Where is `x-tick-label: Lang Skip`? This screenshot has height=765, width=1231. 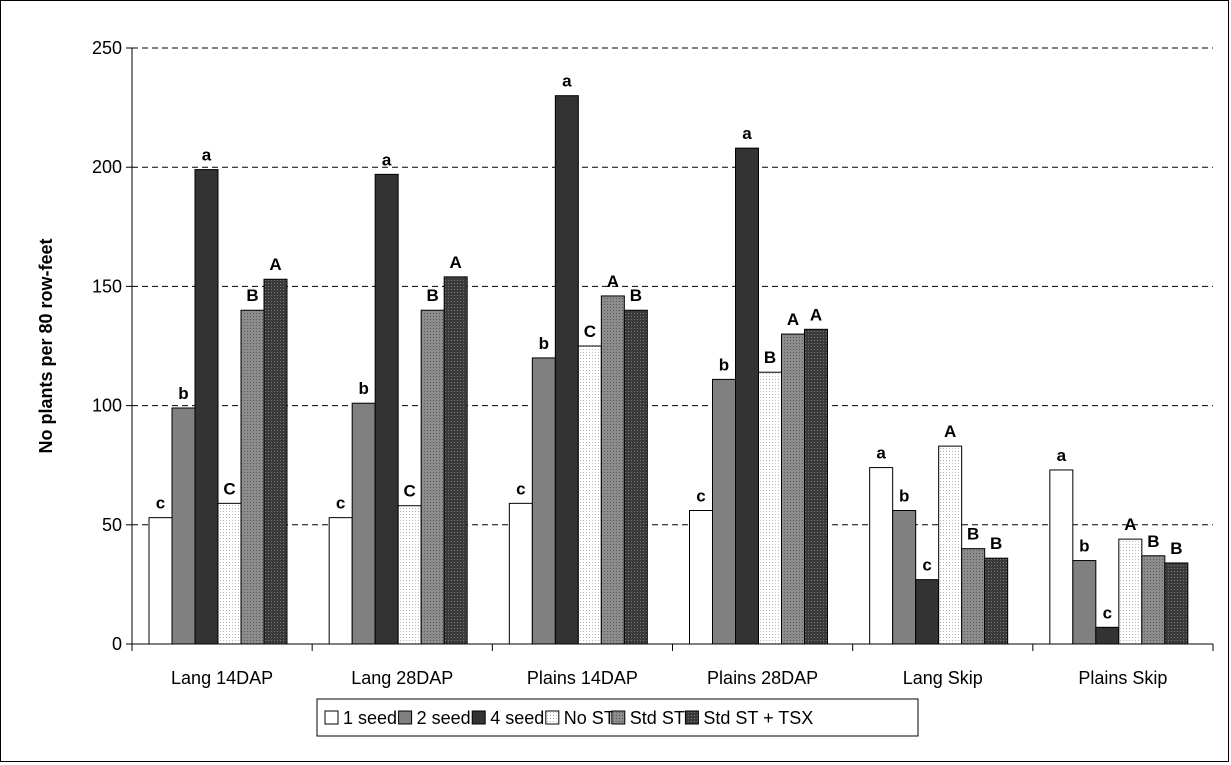 x-tick-label: Lang Skip is located at coordinates (943, 678).